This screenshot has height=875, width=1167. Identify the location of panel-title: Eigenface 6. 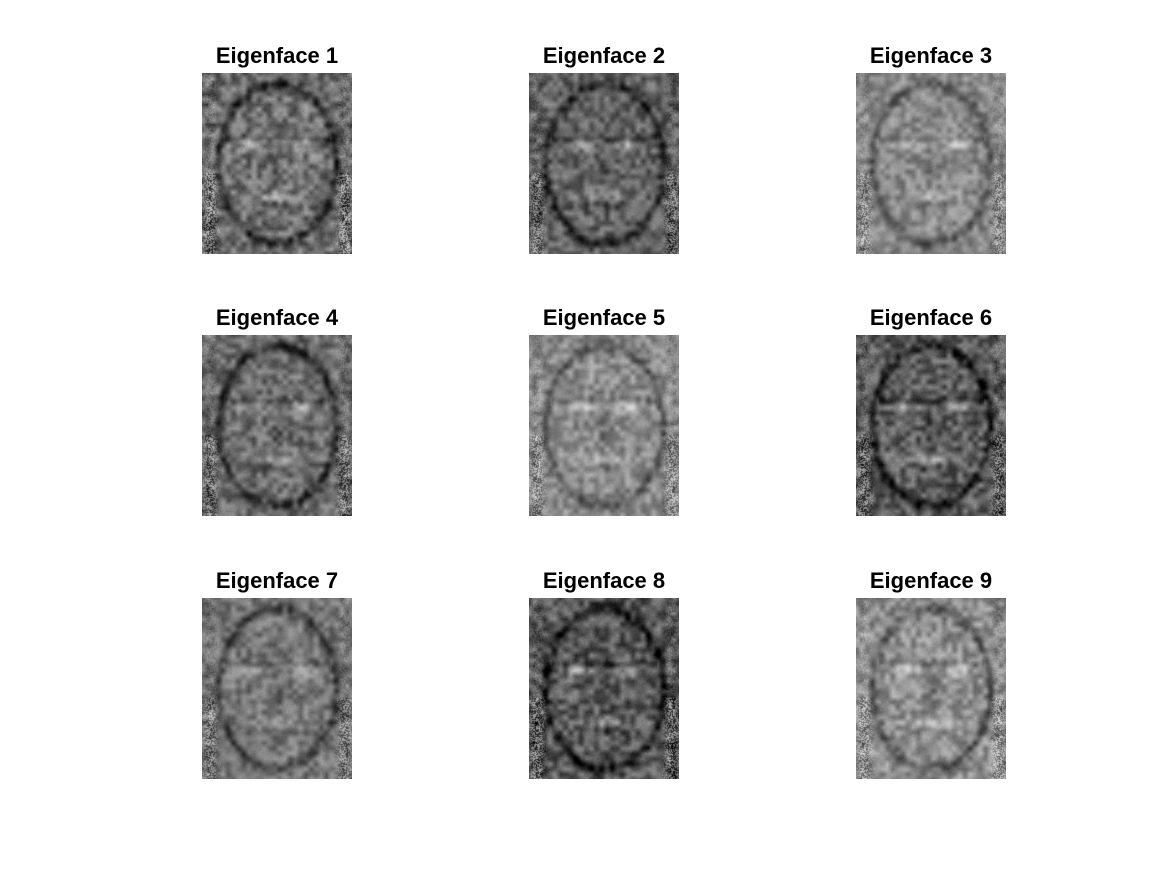
(931, 317).